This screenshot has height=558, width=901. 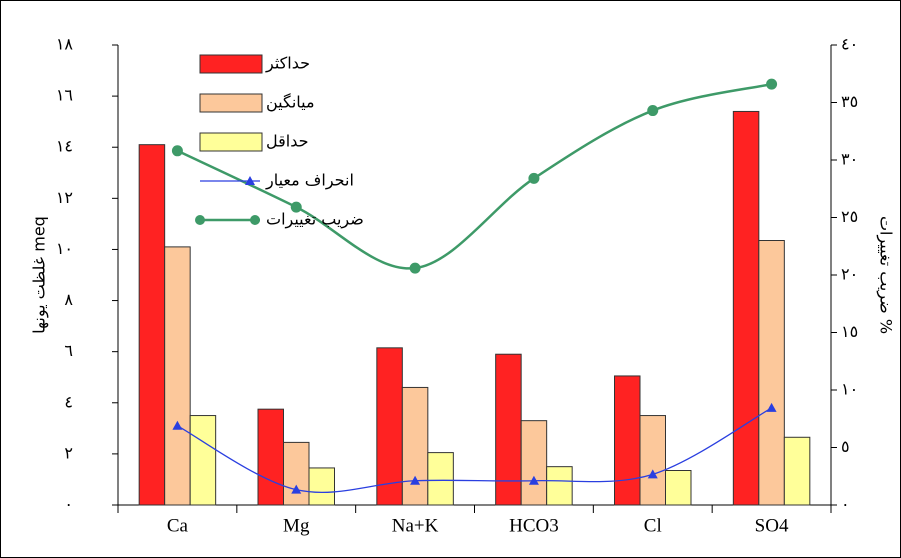 What do you see at coordinates (772, 525) in the screenshot?
I see `x-tick-label: SO4` at bounding box center [772, 525].